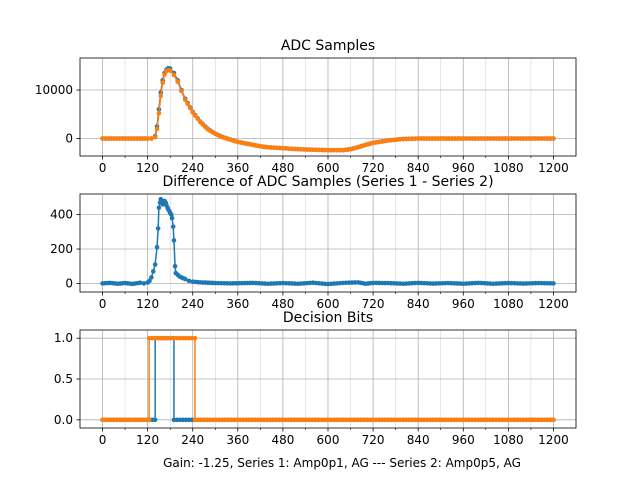 The width and height of the screenshot is (640, 480). What do you see at coordinates (328, 318) in the screenshot?
I see `chart-title: Decision Bits` at bounding box center [328, 318].